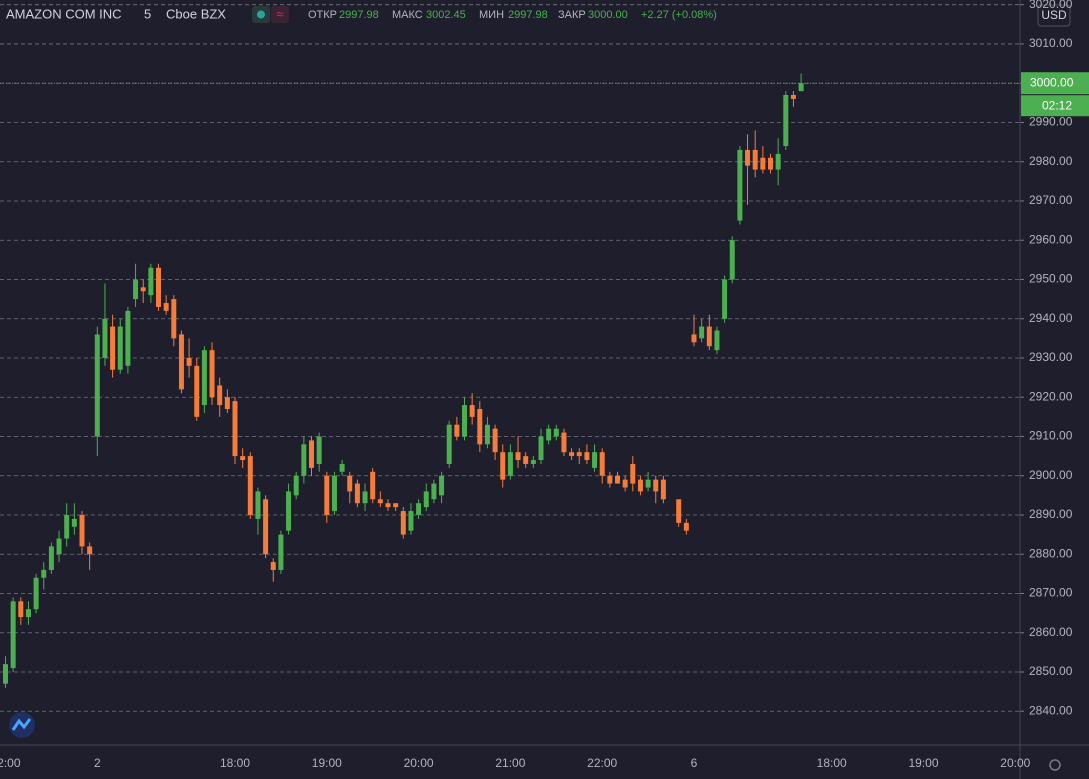  What do you see at coordinates (491, 15) in the screenshot?
I see `low-label: МИН` at bounding box center [491, 15].